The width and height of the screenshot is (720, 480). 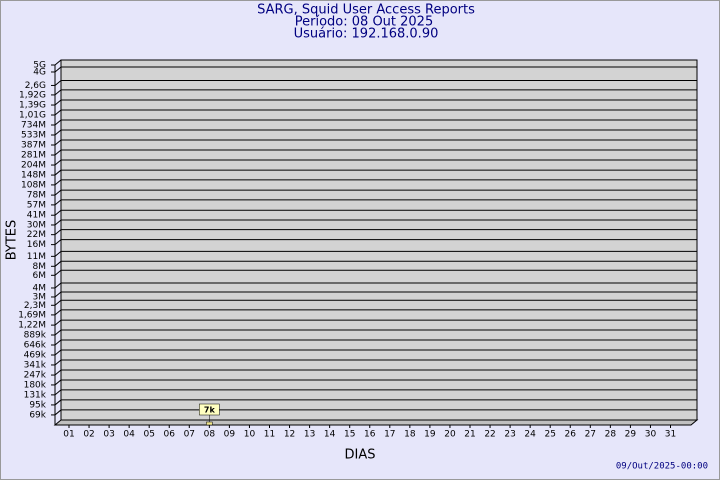 I want to click on y-tick-label: 180k, so click(x=35, y=385).